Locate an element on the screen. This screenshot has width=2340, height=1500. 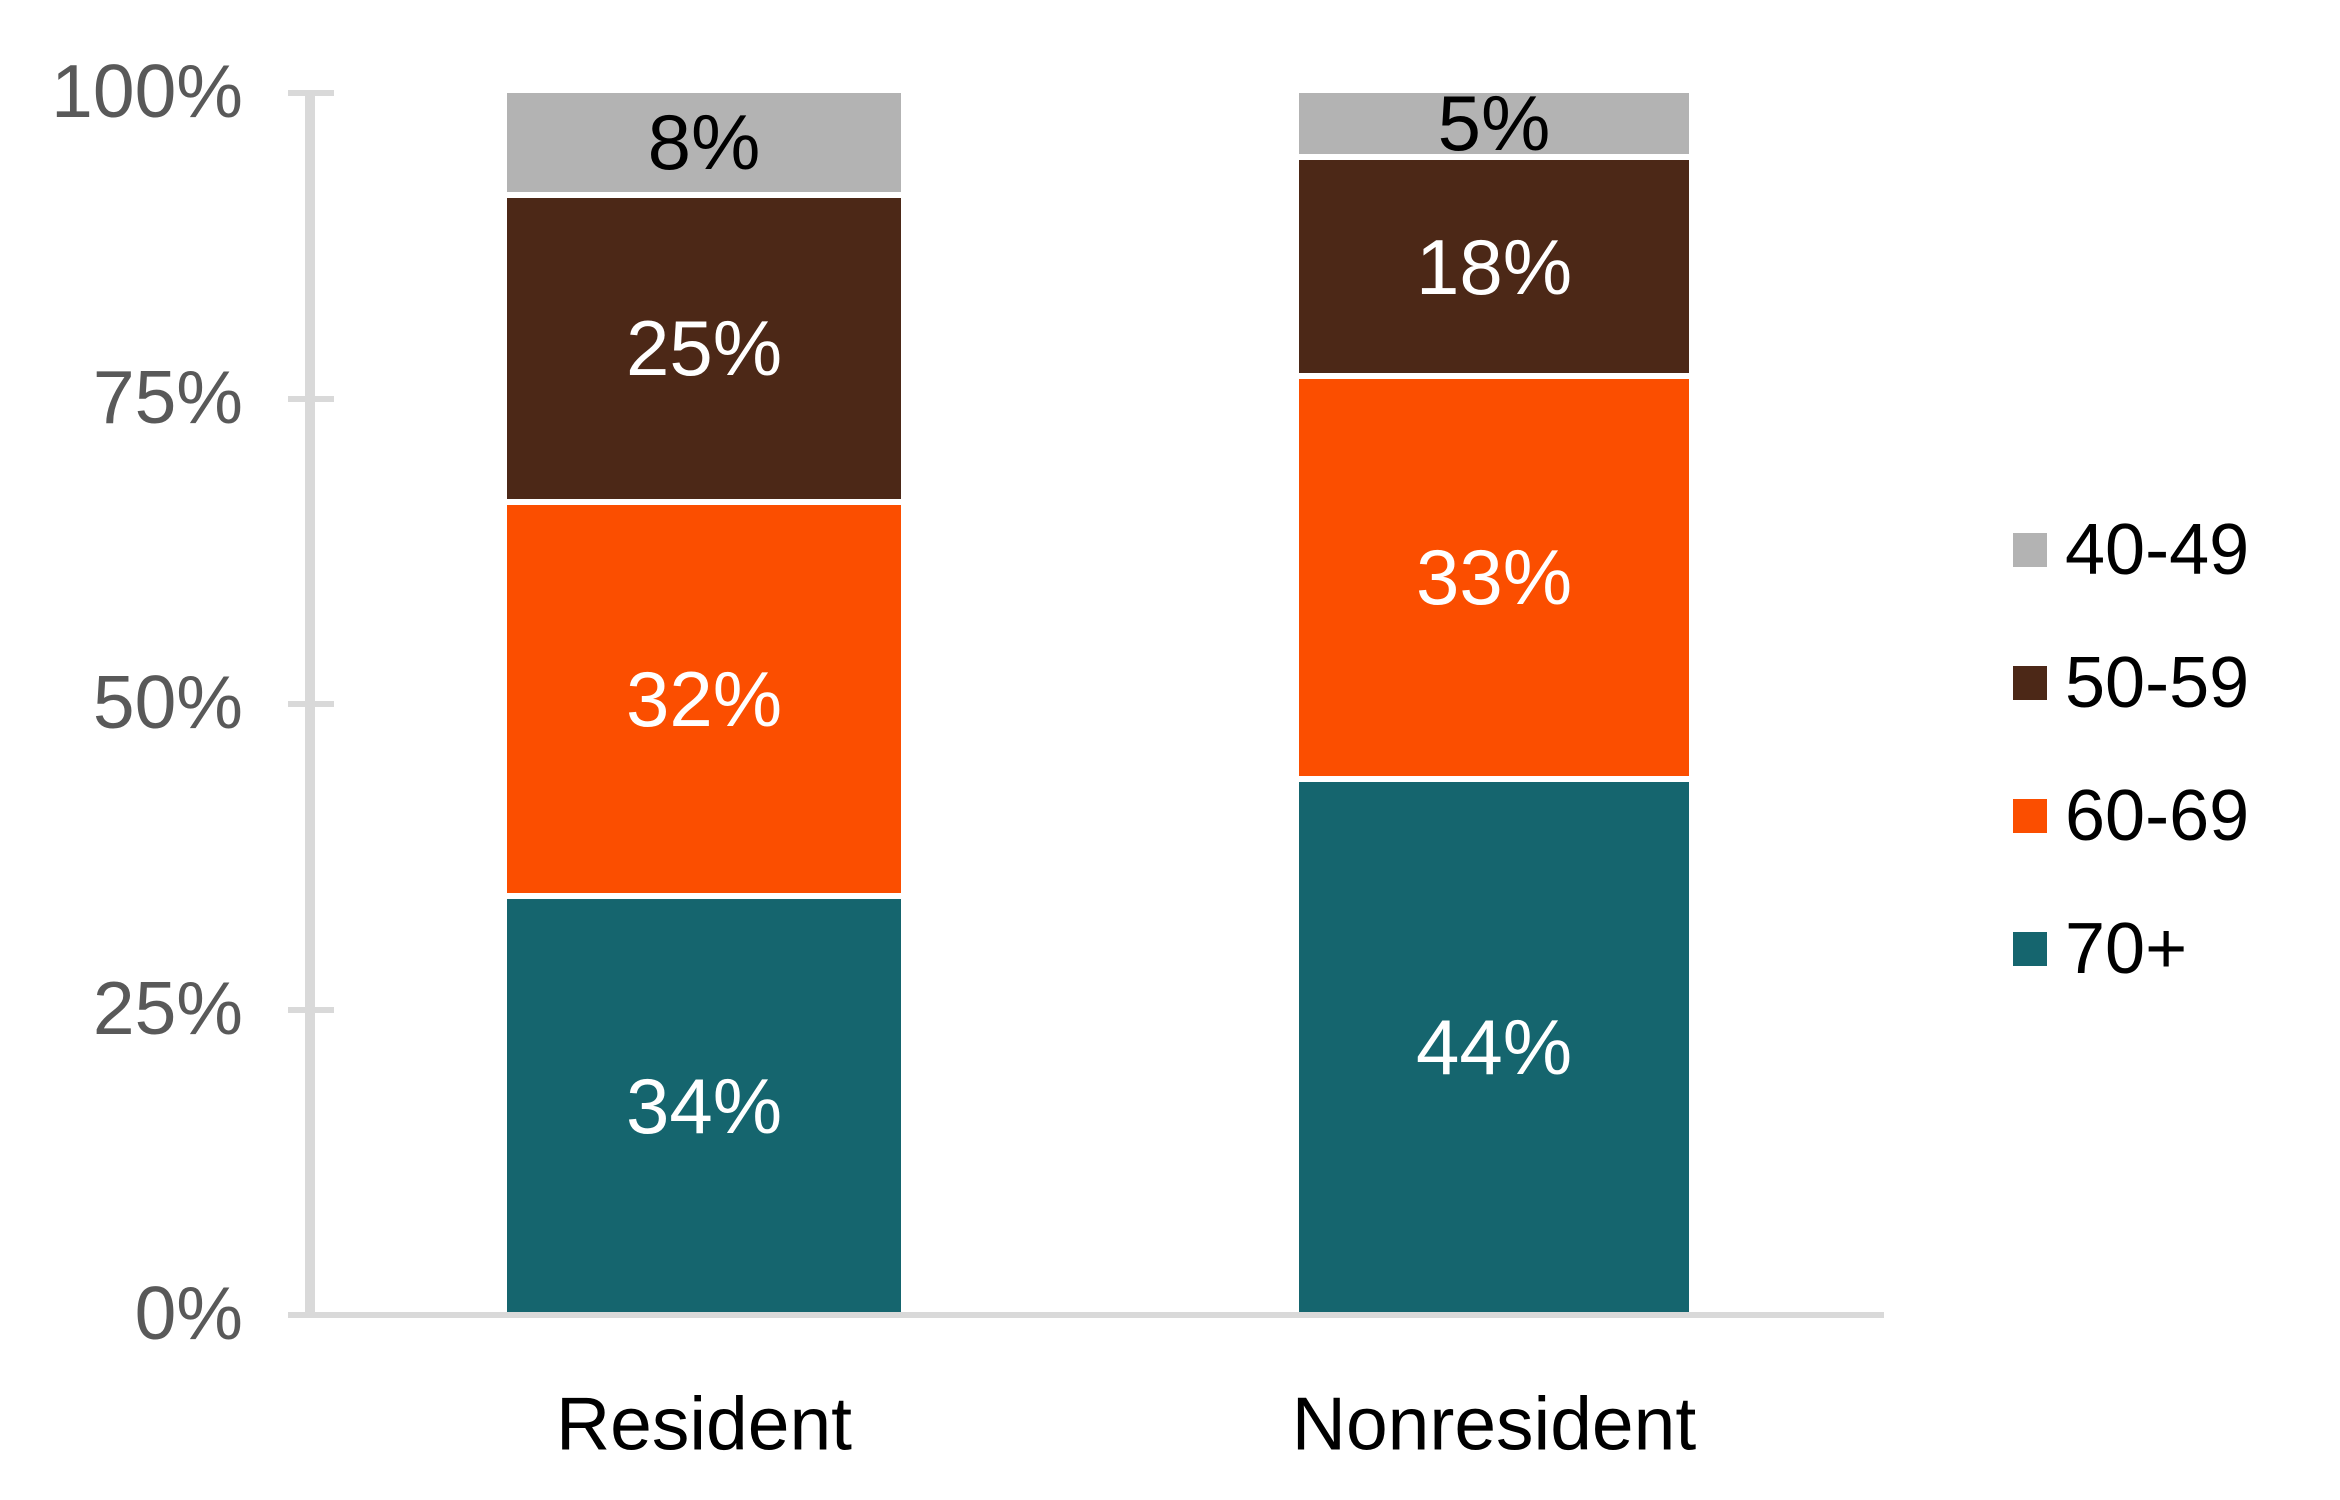
legend-item-60-69: 60-69 is located at coordinates (2131, 816).